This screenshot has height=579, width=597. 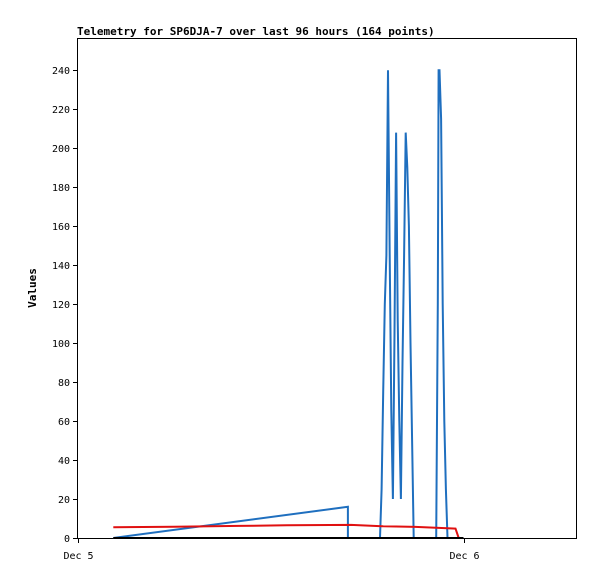 What do you see at coordinates (78, 556) in the screenshot?
I see `x-tick-label: Dec 5` at bounding box center [78, 556].